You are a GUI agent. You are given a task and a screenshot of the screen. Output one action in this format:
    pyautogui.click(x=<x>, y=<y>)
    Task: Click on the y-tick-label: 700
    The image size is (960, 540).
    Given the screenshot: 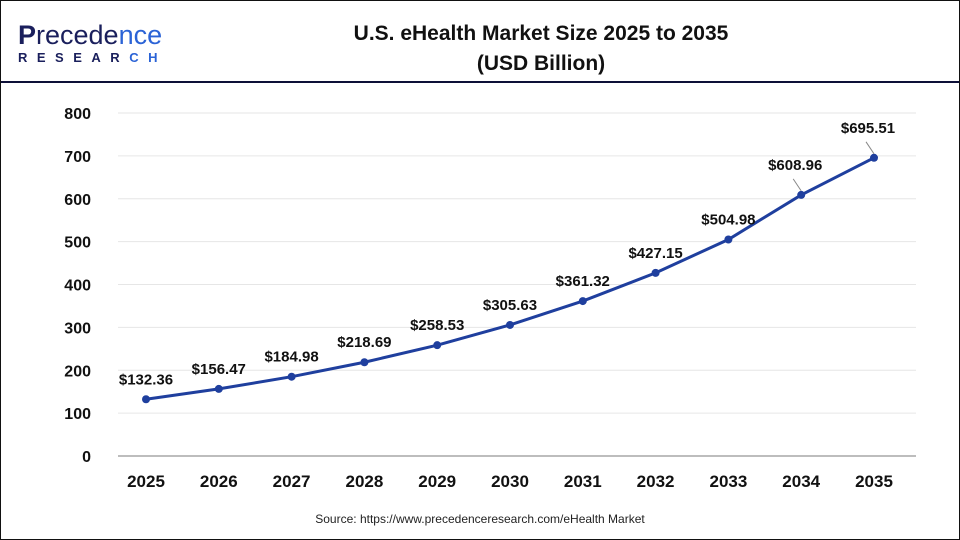 What is the action you would take?
    pyautogui.click(x=77, y=157)
    